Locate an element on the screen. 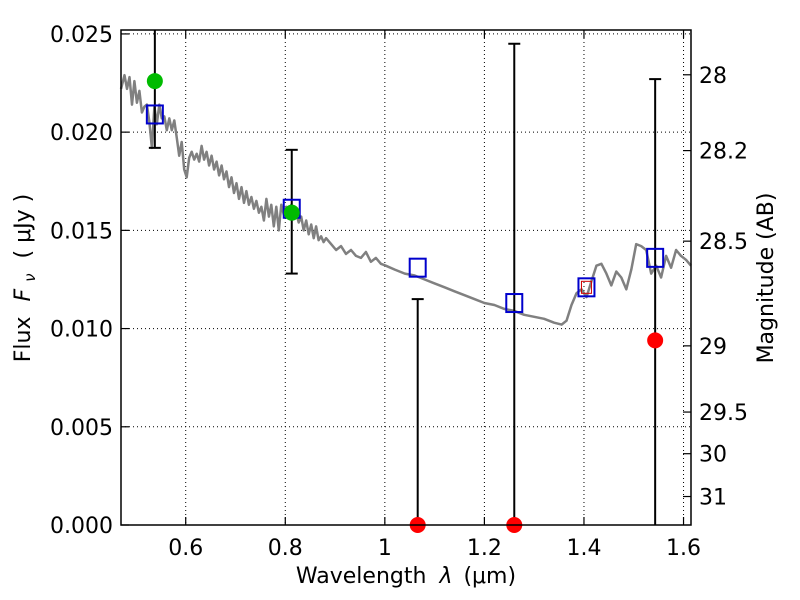 The height and width of the screenshot is (600, 800). x-axis-label-prefix: Wavelength is located at coordinates (361, 576).